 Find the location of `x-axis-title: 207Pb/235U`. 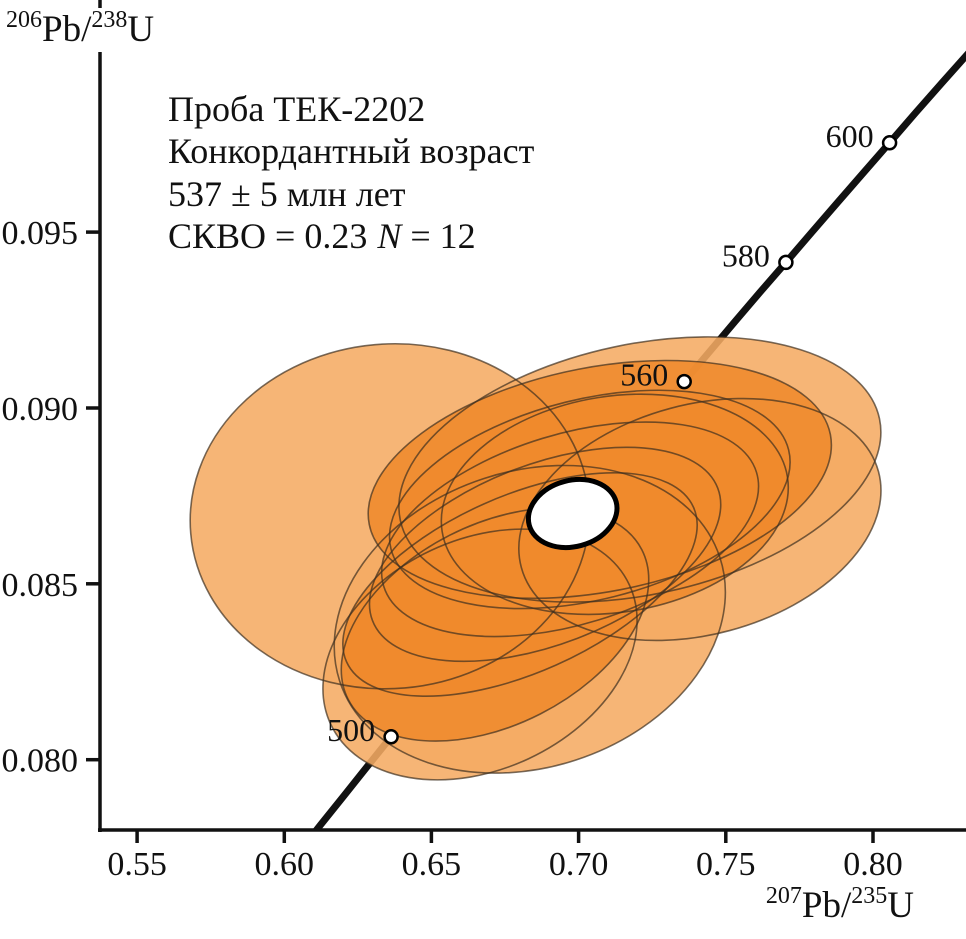

x-axis-title: 207Pb/235U is located at coordinates (839, 904).